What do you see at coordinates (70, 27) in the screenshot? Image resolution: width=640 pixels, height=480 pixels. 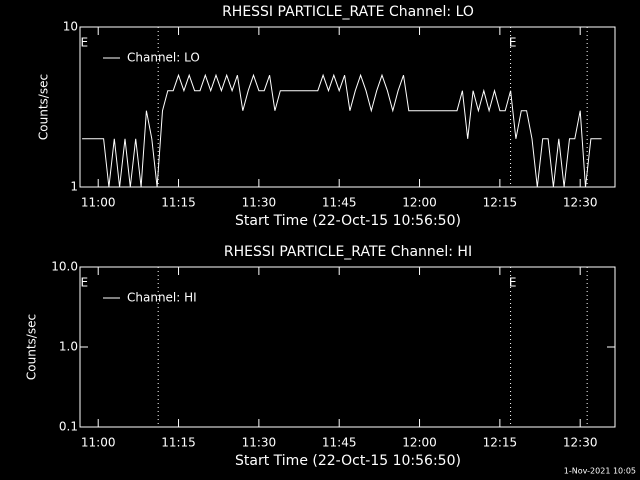 I see `y-tick-label: 10` at bounding box center [70, 27].